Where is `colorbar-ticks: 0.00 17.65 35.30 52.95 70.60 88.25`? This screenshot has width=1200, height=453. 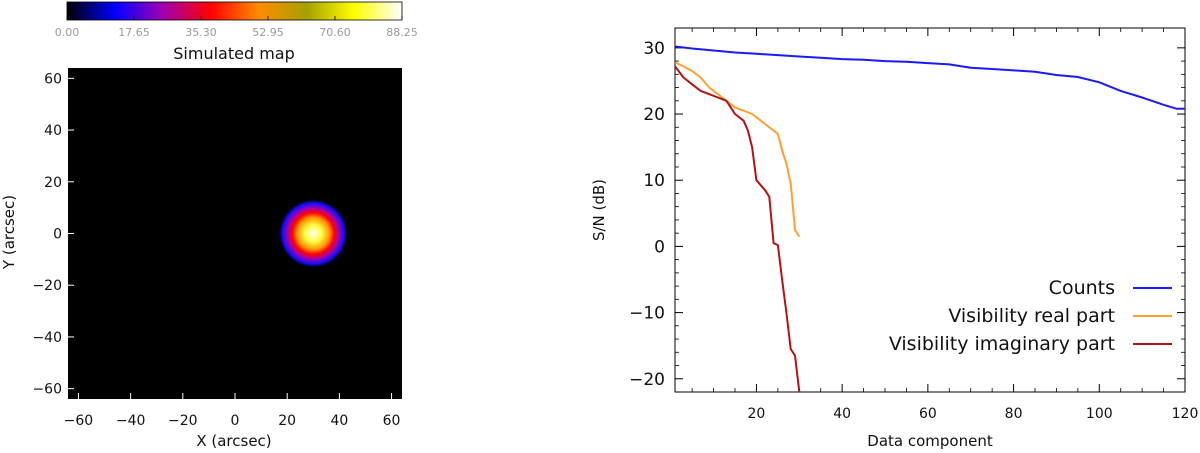 colorbar-ticks: 0.00 17.65 35.30 52.95 70.60 88.25 is located at coordinates (236, 27).